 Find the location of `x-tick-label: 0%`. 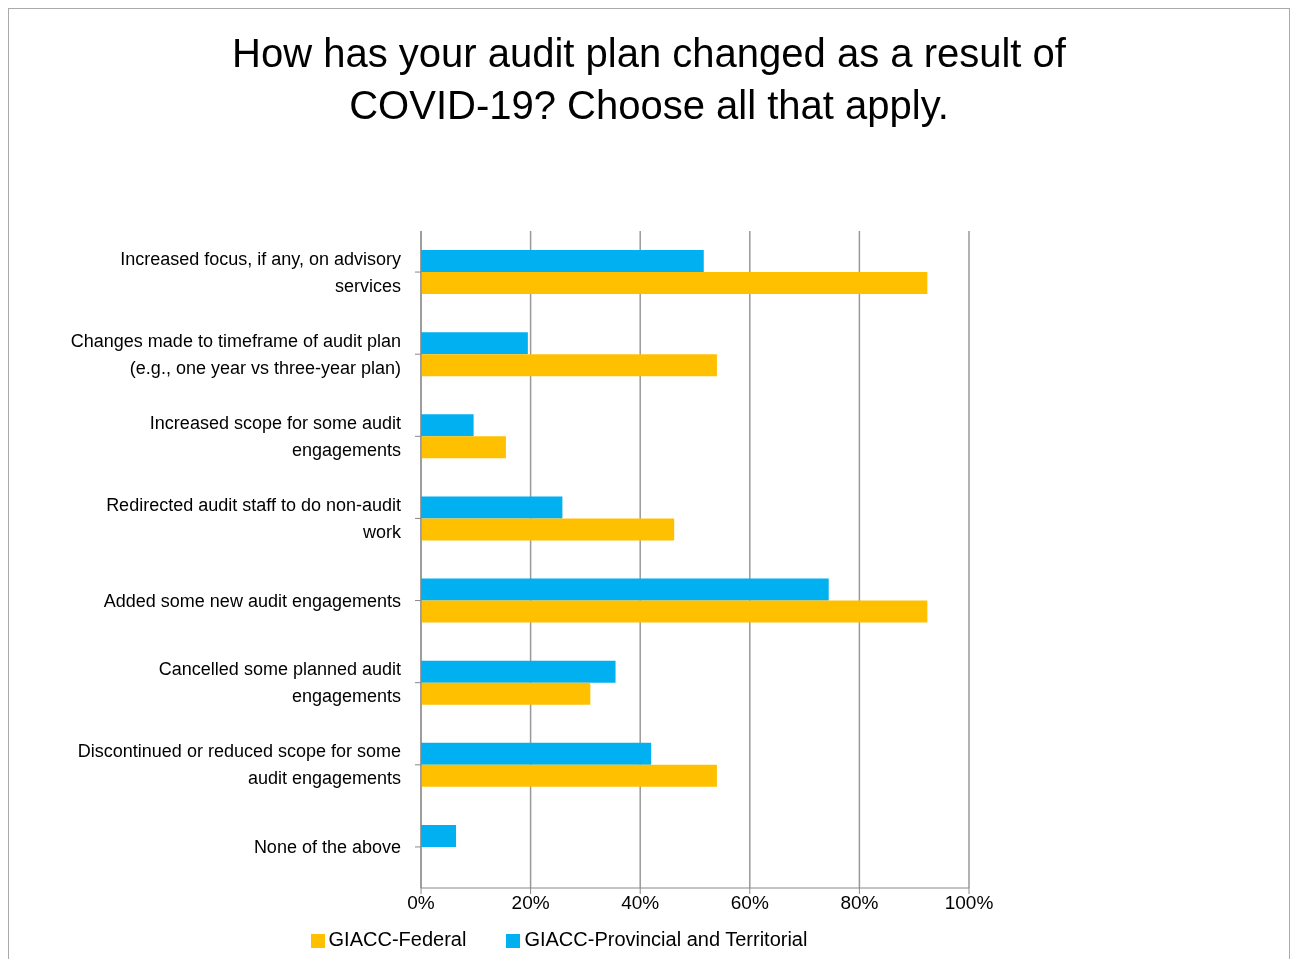

x-tick-label: 0% is located at coordinates (421, 903).